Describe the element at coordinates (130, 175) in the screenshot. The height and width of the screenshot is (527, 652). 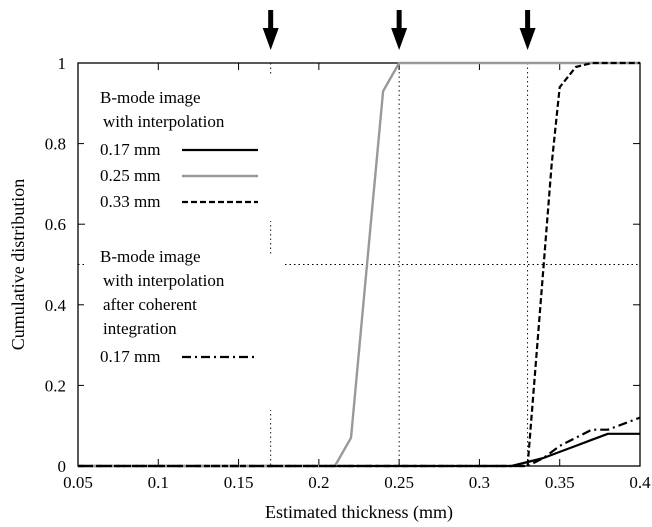
I see `legend-entry-label: 0.25 mm` at that location.